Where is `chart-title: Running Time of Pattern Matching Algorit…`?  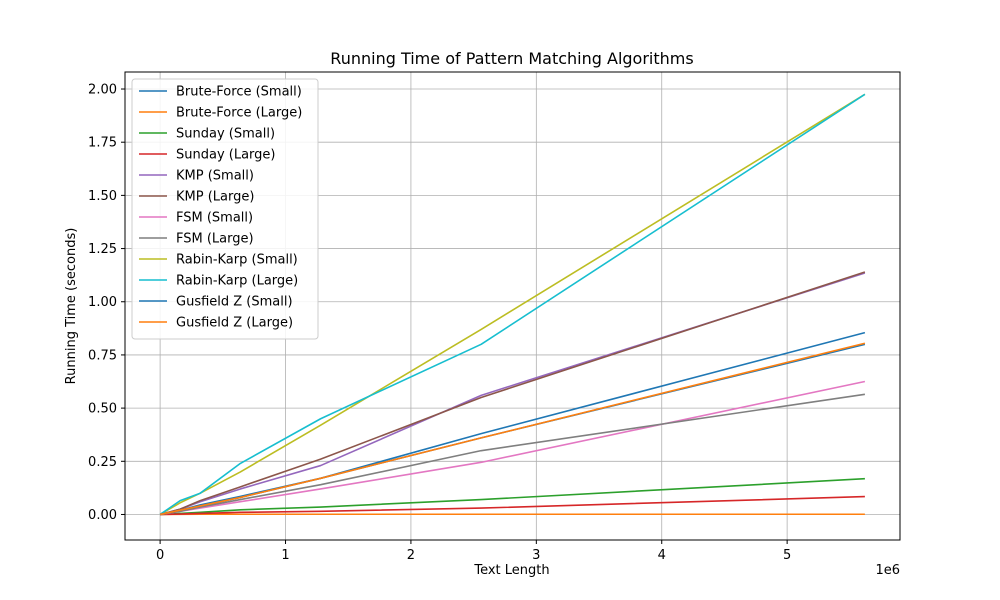
chart-title: Running Time of Pattern Matching Algorit… is located at coordinates (511, 58).